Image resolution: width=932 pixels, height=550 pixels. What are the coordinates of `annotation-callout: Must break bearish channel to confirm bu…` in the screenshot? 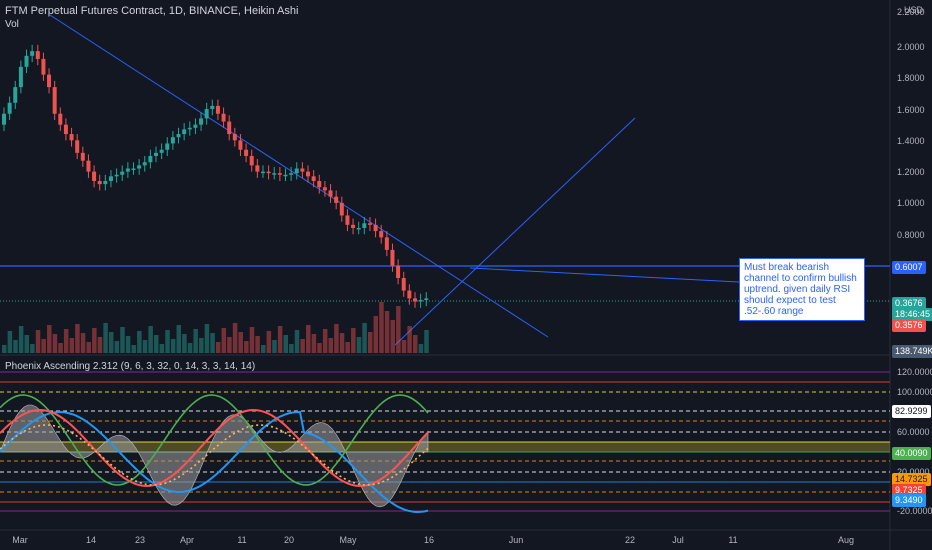 It's located at (802, 289).